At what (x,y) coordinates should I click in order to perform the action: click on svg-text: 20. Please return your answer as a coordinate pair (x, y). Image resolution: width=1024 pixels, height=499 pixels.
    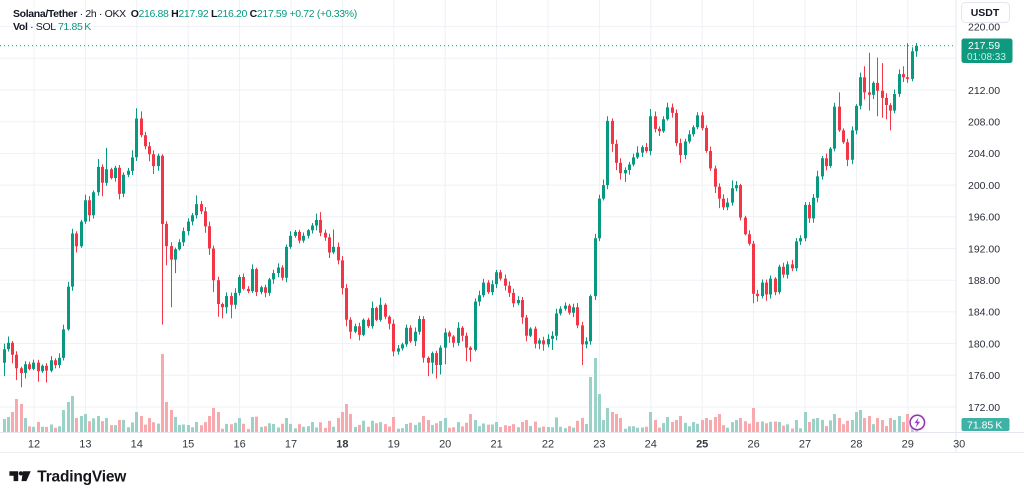
    Looking at the image, I should click on (445, 445).